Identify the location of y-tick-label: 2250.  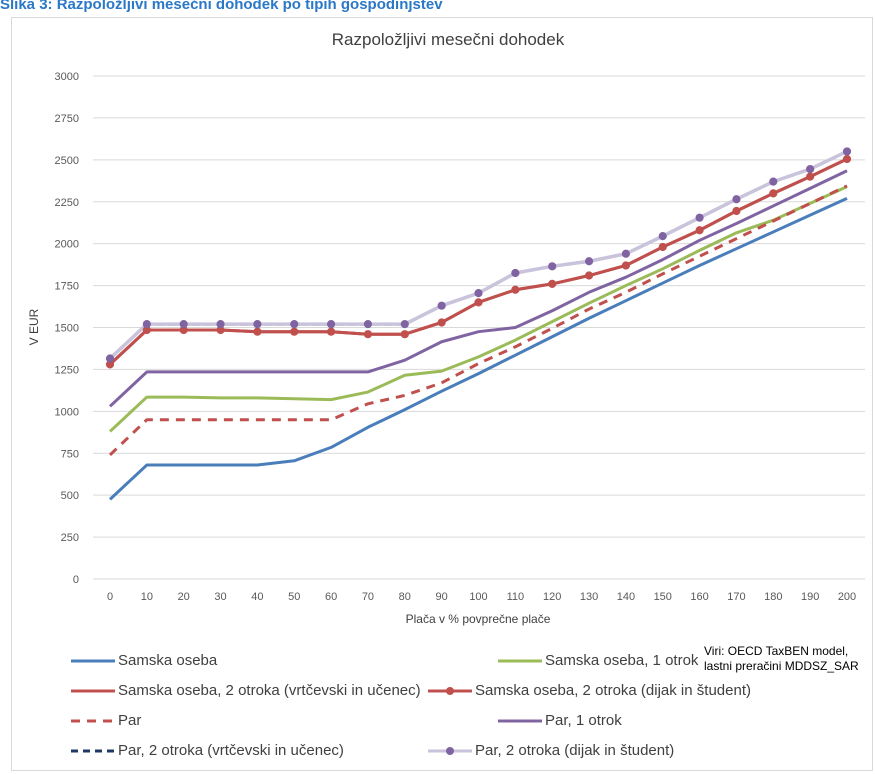
(67, 203).